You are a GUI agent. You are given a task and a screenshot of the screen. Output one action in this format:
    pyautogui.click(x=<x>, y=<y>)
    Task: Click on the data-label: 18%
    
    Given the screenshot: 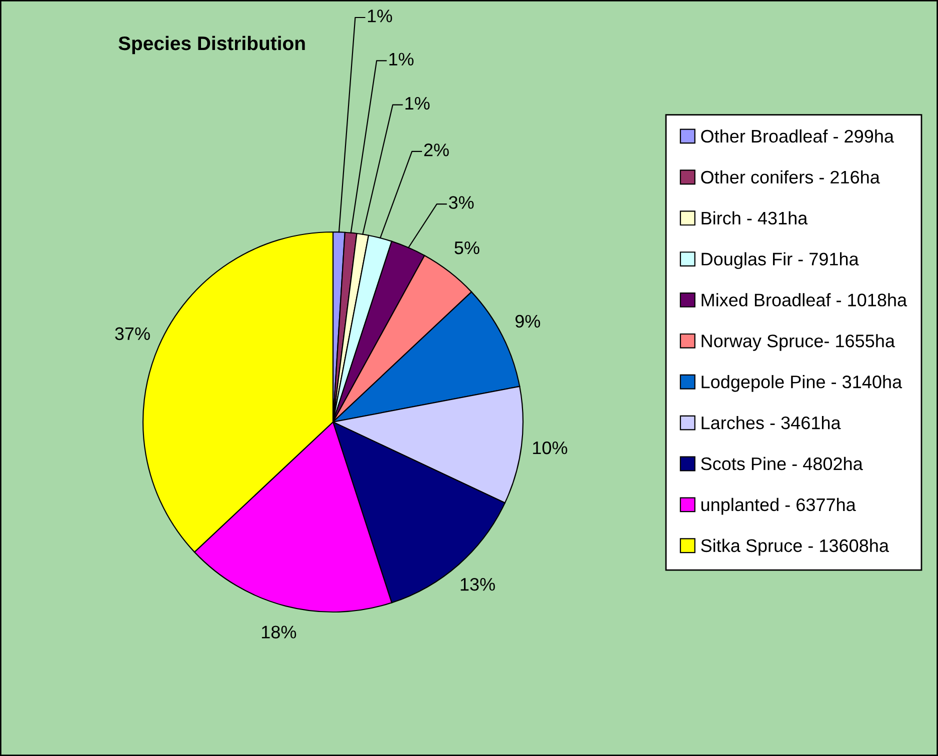 What is the action you would take?
    pyautogui.click(x=279, y=632)
    